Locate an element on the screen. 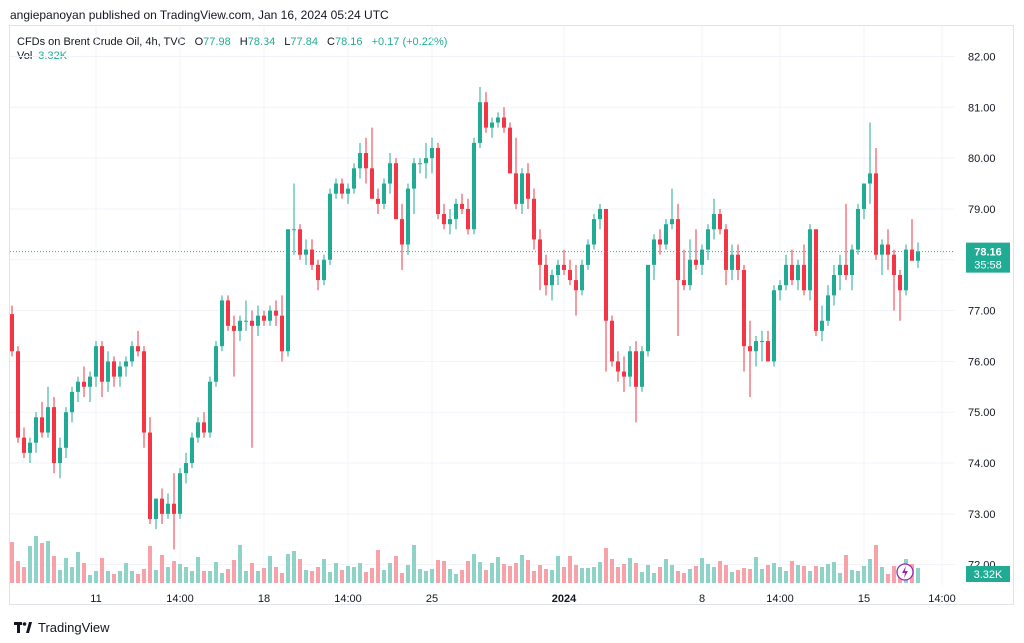 The height and width of the screenshot is (643, 1024). x-tick-label: 15 is located at coordinates (864, 599).